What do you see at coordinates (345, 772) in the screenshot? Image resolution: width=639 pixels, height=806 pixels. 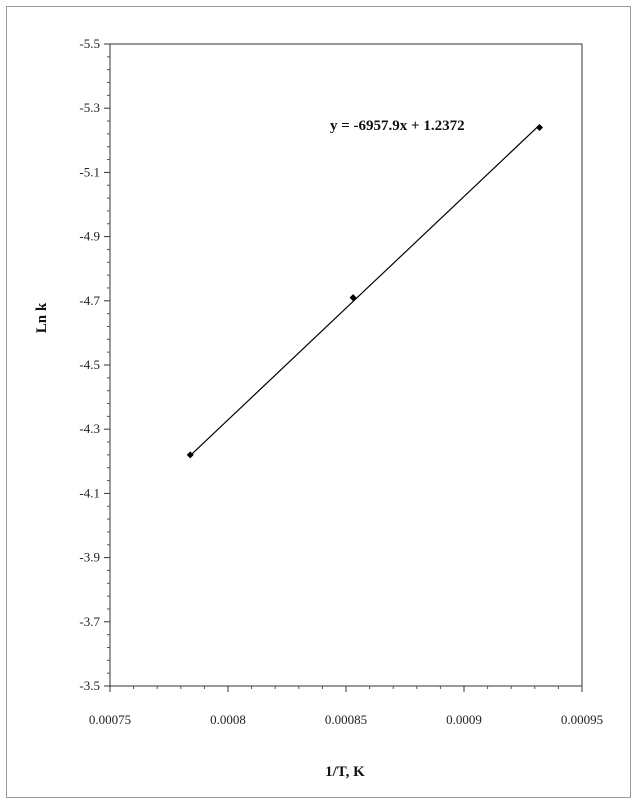 I see `x-axis-title: 1/T, K` at bounding box center [345, 772].